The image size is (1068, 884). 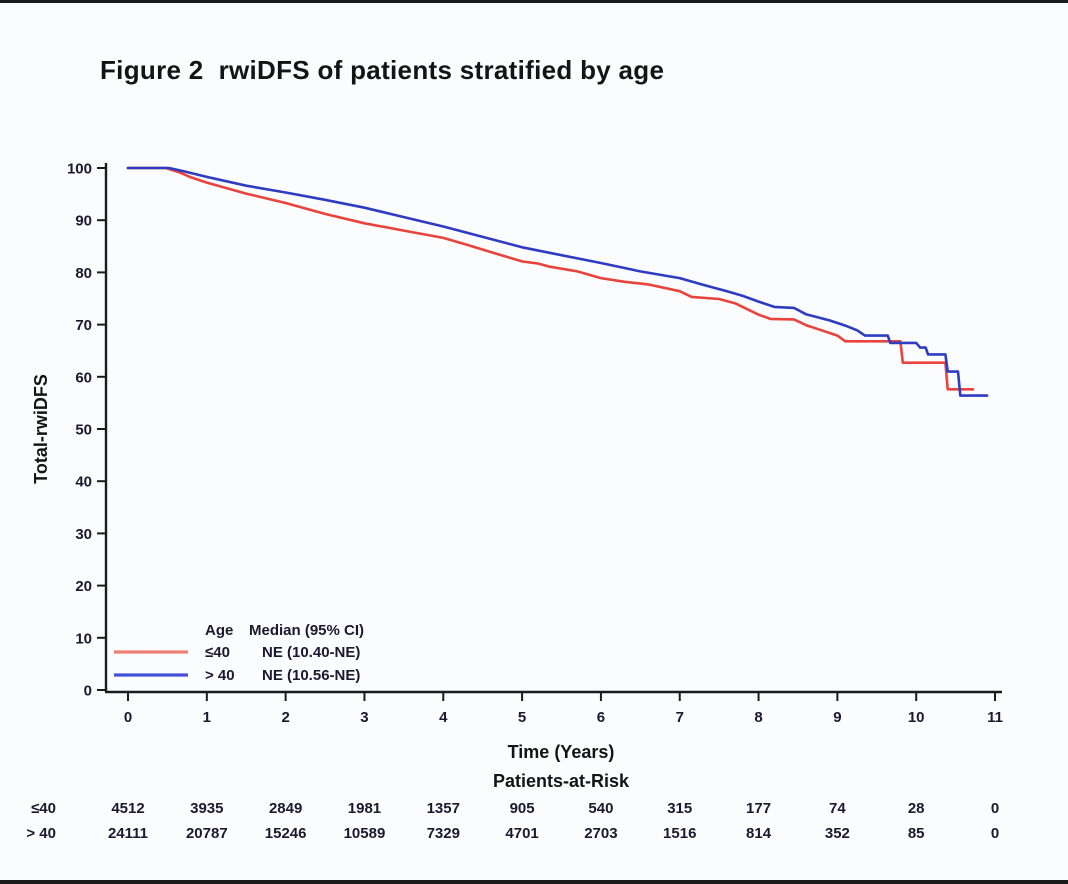 What do you see at coordinates (83, 430) in the screenshot?
I see `y-tick-label: 50` at bounding box center [83, 430].